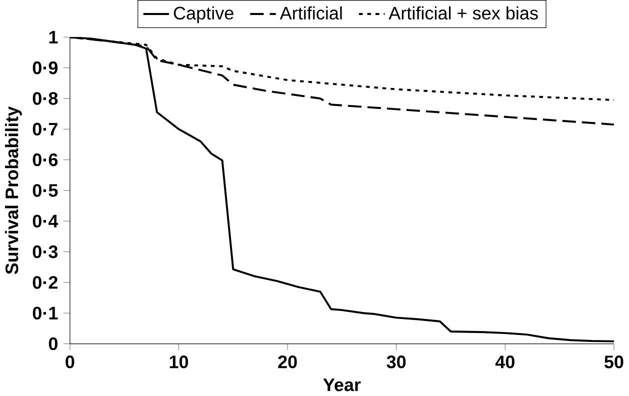  What do you see at coordinates (396, 361) in the screenshot?
I see `x-tick-label: 30` at bounding box center [396, 361].